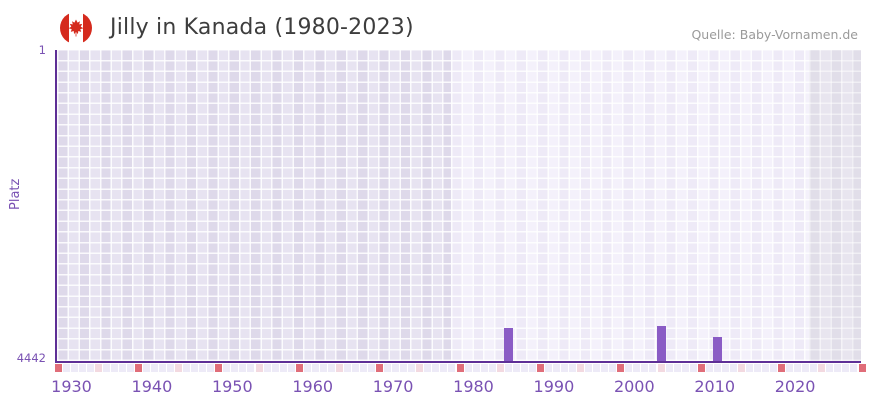 The width and height of the screenshot is (873, 402). I want to click on x-axis-line, so click(458, 362).